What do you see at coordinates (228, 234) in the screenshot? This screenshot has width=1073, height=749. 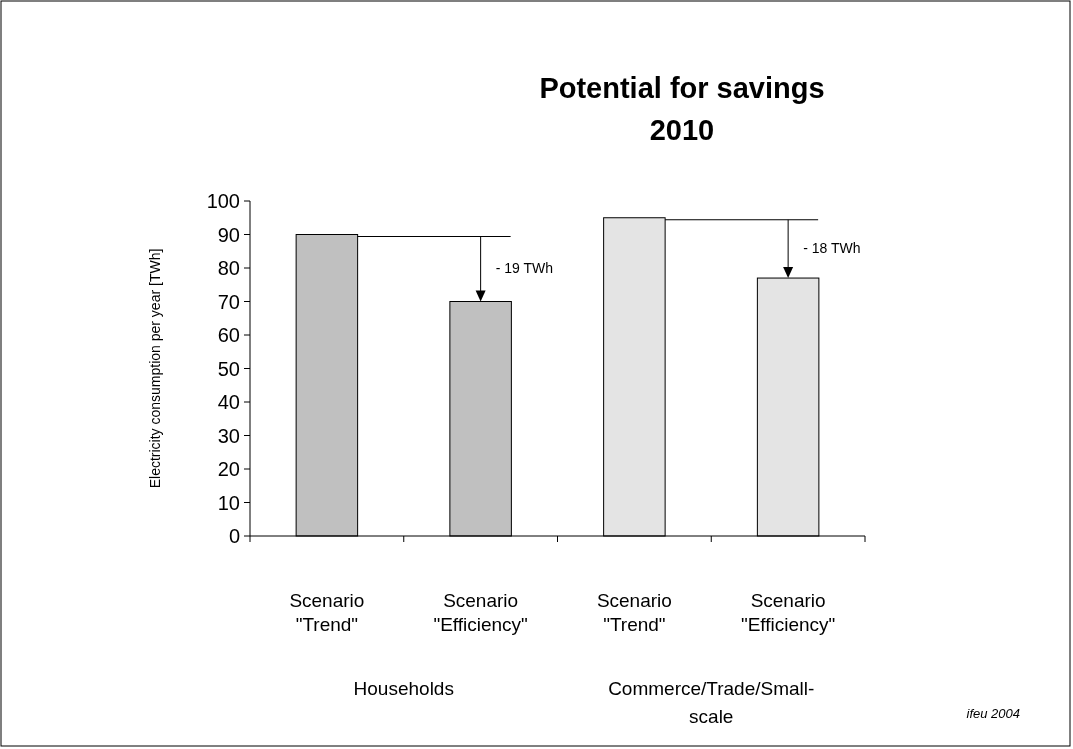 I see `y-tick-label: 90` at bounding box center [228, 234].